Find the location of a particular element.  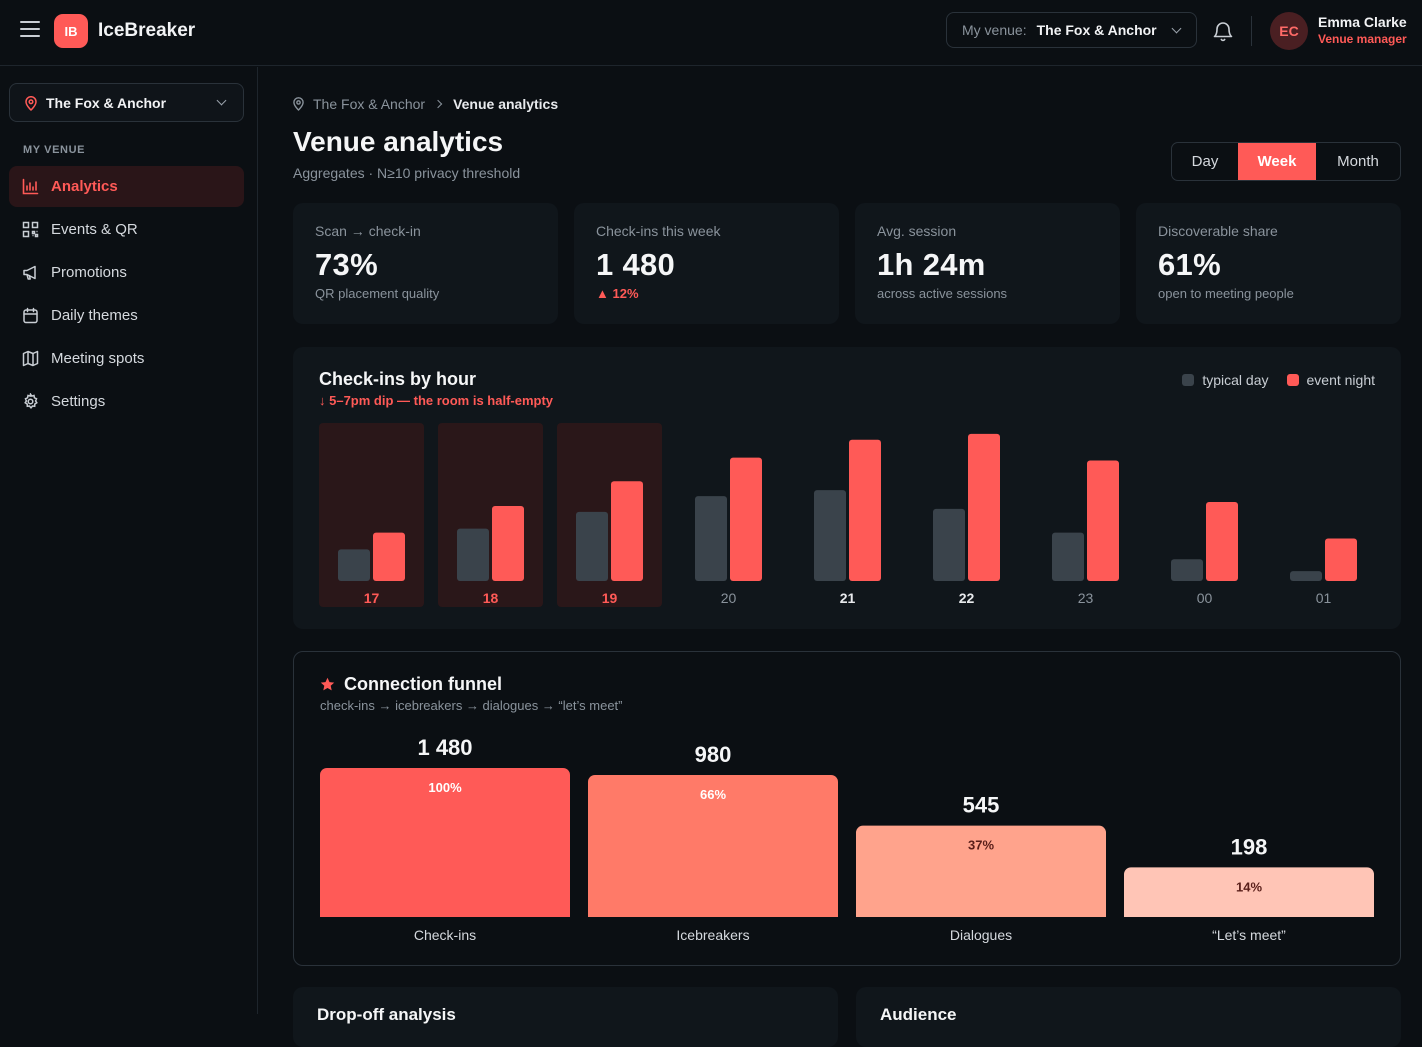

legend-label: event night is located at coordinates (1341, 380).